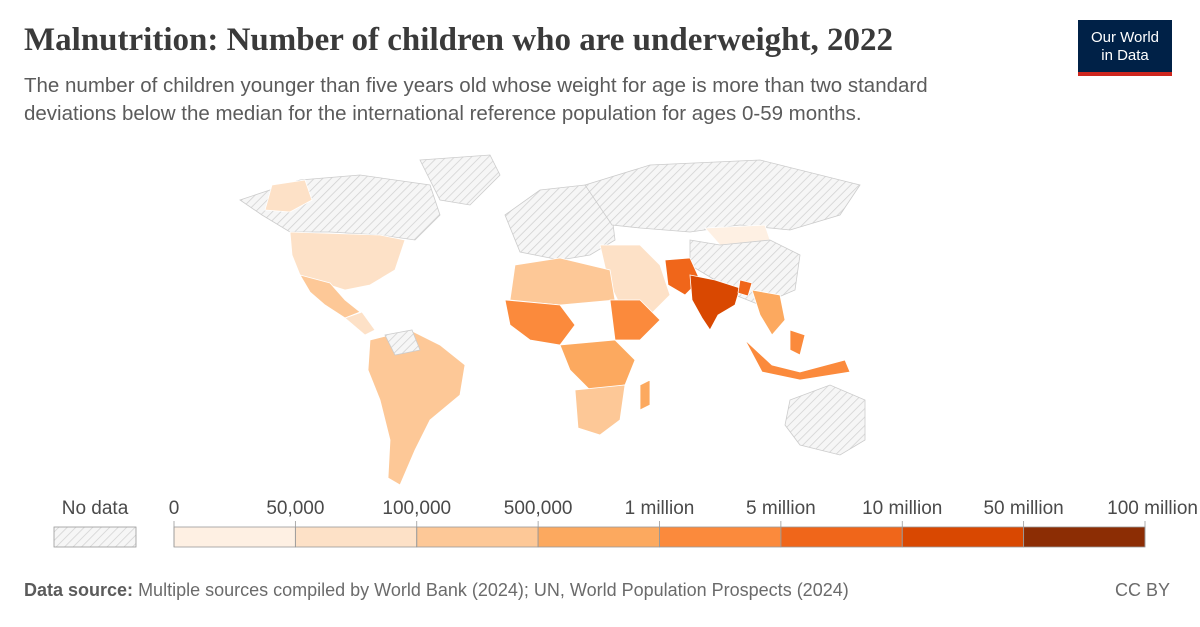  I want to click on south-america, so click(416, 407).